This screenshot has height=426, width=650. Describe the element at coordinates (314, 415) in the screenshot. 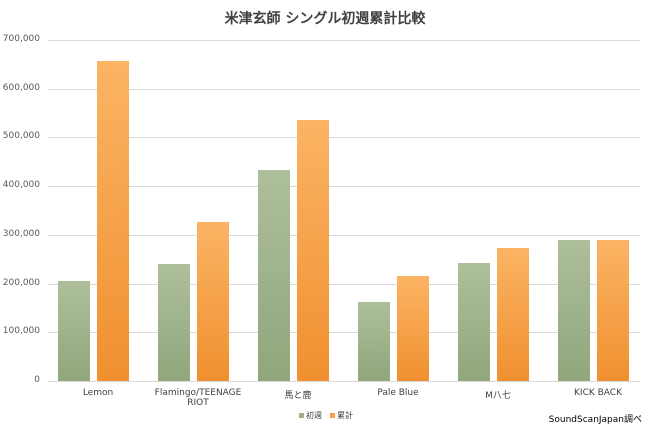

I see `legend-label: 初週` at that location.